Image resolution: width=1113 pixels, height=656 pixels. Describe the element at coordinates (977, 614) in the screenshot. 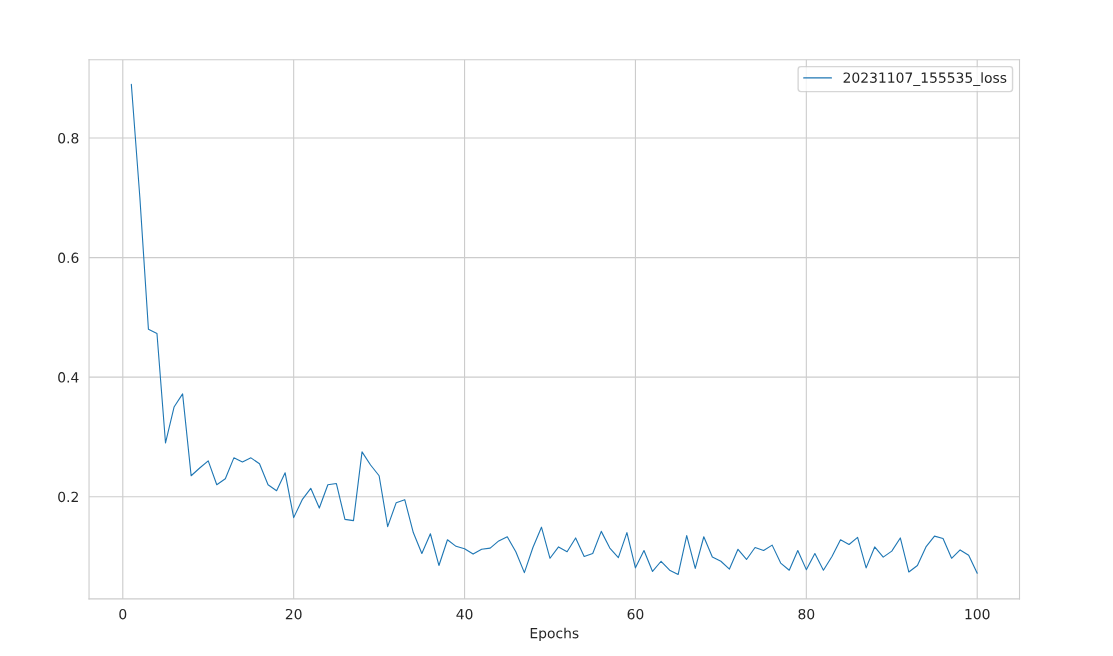

I see `x-tick-label: 100` at that location.